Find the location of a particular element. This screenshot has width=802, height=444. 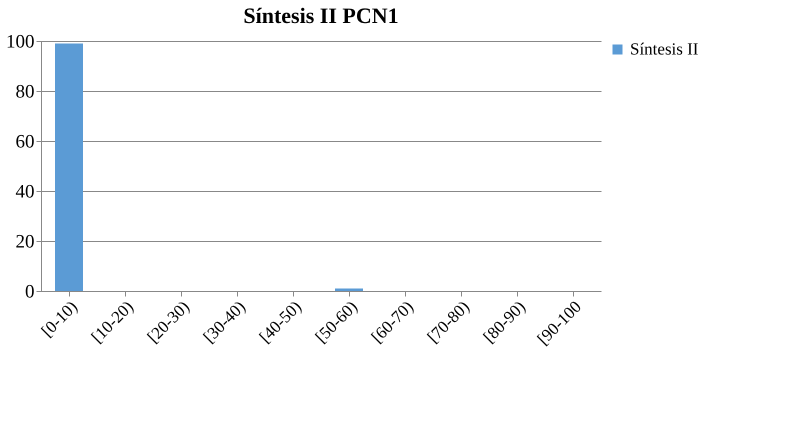

y-tick-label: 80 is located at coordinates (25, 92).